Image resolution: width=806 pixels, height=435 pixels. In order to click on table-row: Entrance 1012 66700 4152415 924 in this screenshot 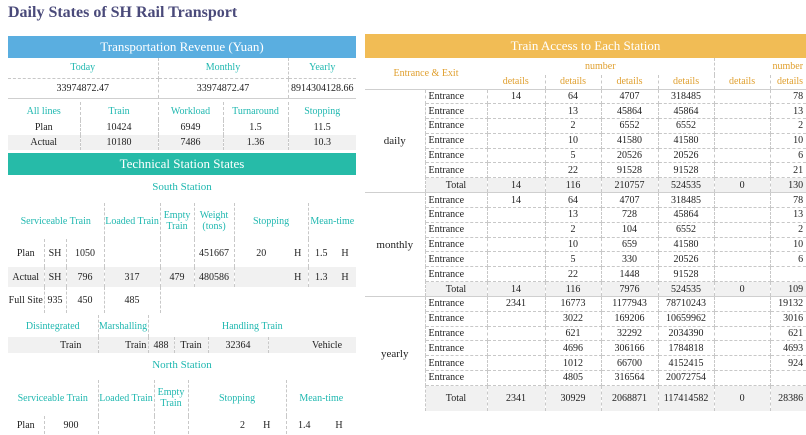, I will do `click(585, 363)`.